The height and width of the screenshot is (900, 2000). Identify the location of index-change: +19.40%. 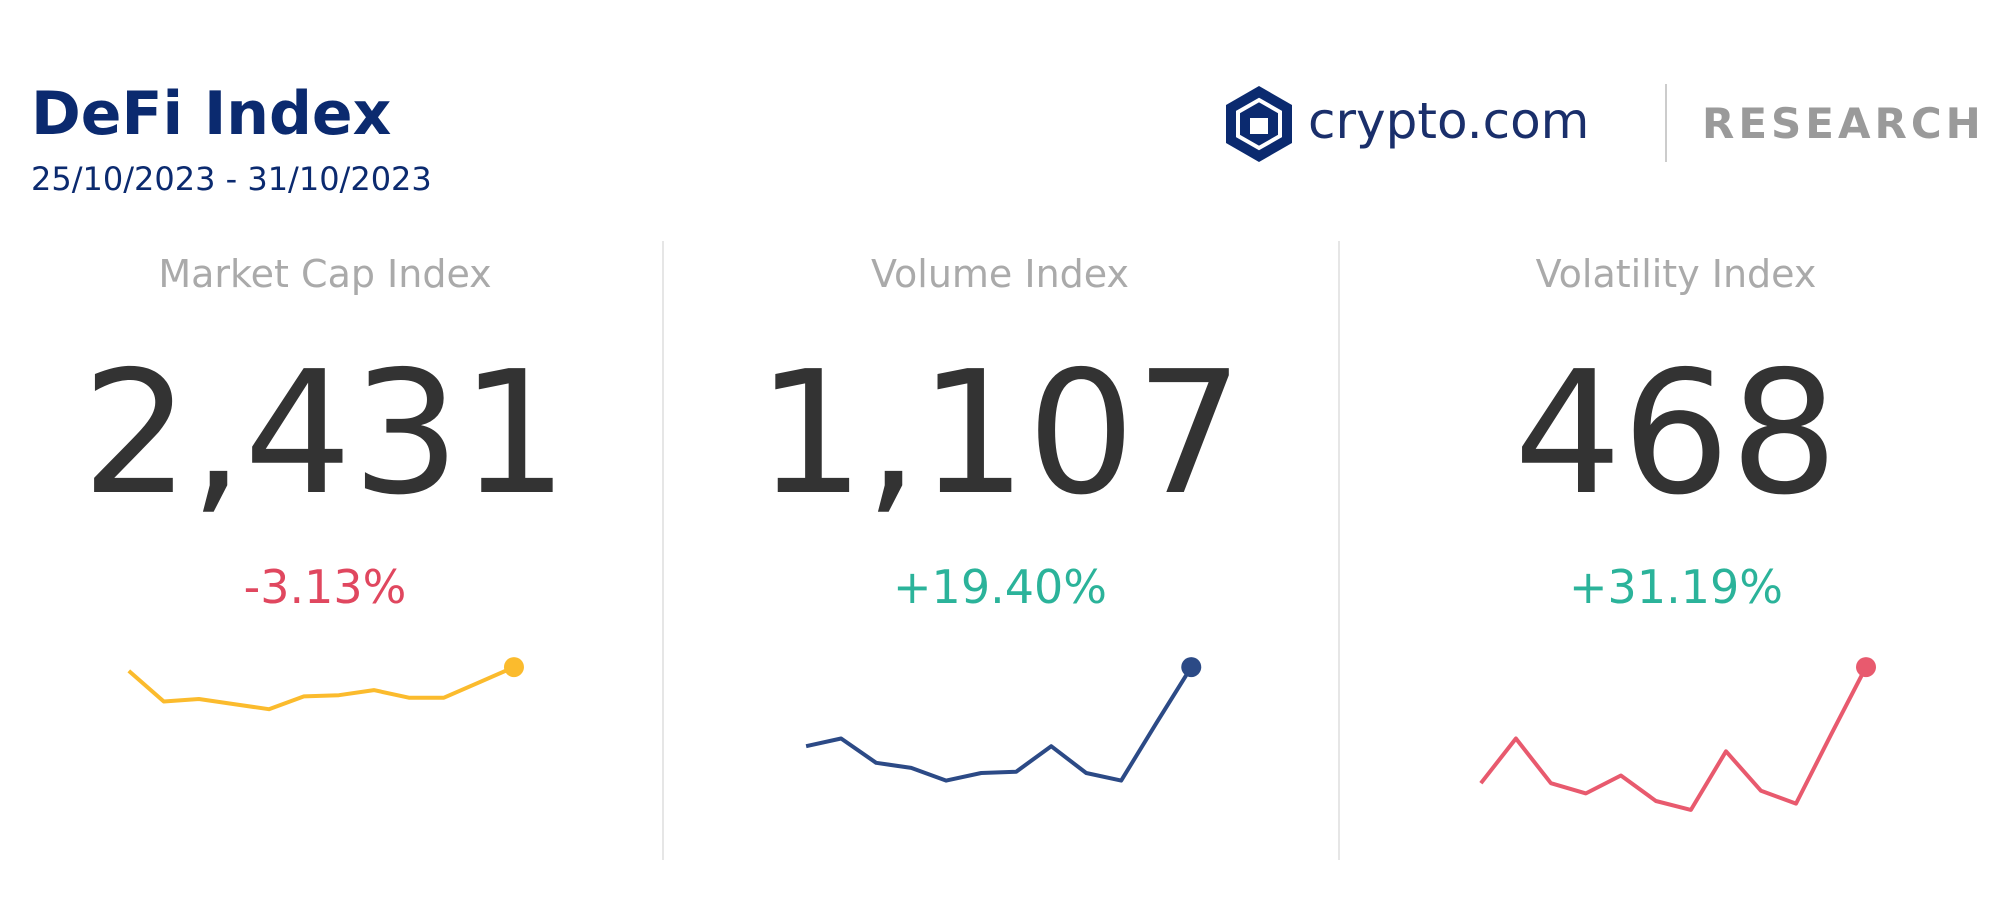
(1000, 587).